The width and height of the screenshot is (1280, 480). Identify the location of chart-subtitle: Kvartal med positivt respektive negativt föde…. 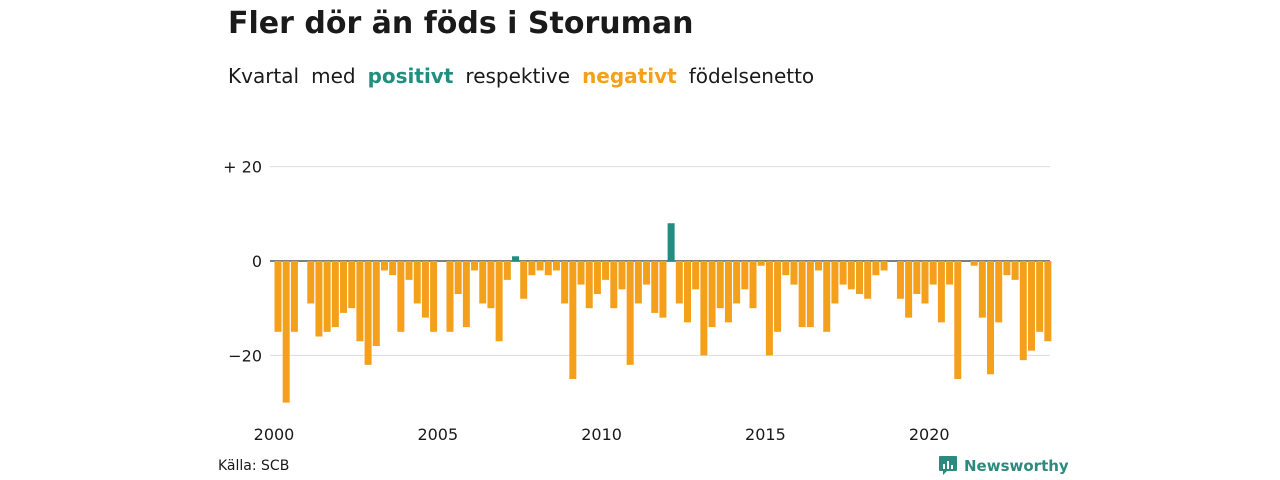
(521, 76).